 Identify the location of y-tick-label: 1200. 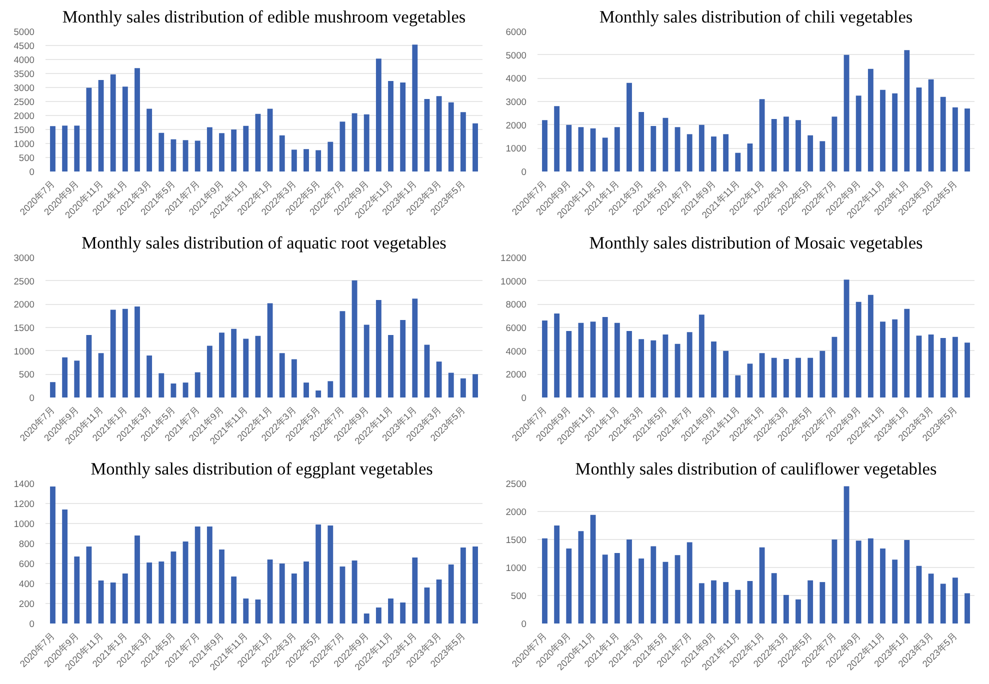
(24, 504).